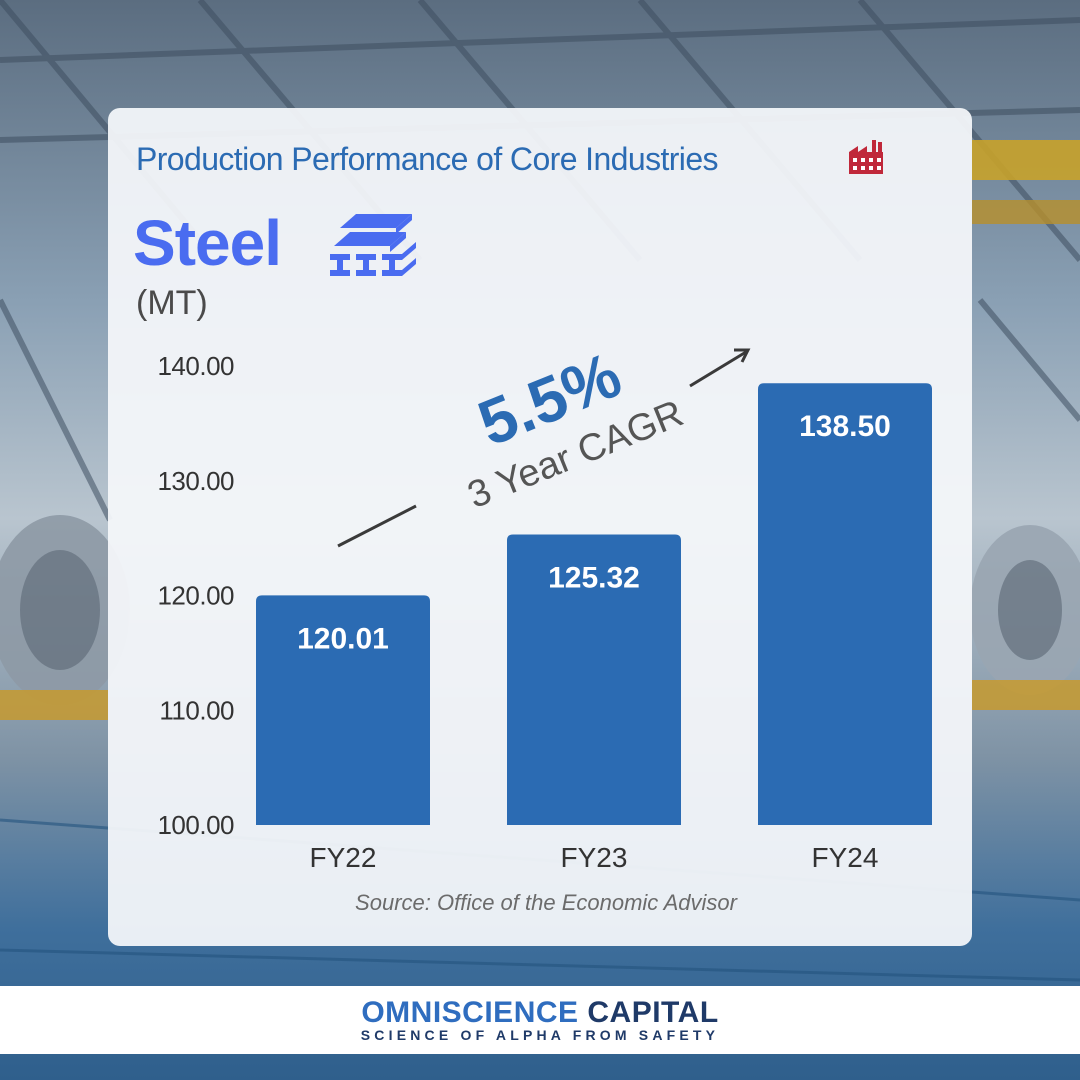  Describe the element at coordinates (845, 426) in the screenshot. I see `bar-value-label: 138.50` at that location.